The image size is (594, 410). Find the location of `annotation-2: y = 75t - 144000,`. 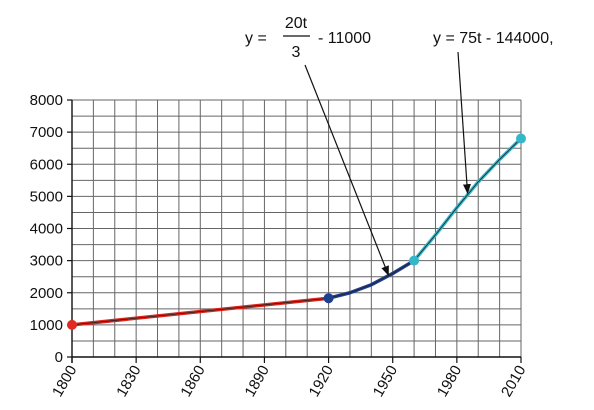

annotation-2: y = 75t - 144000, is located at coordinates (493, 112).